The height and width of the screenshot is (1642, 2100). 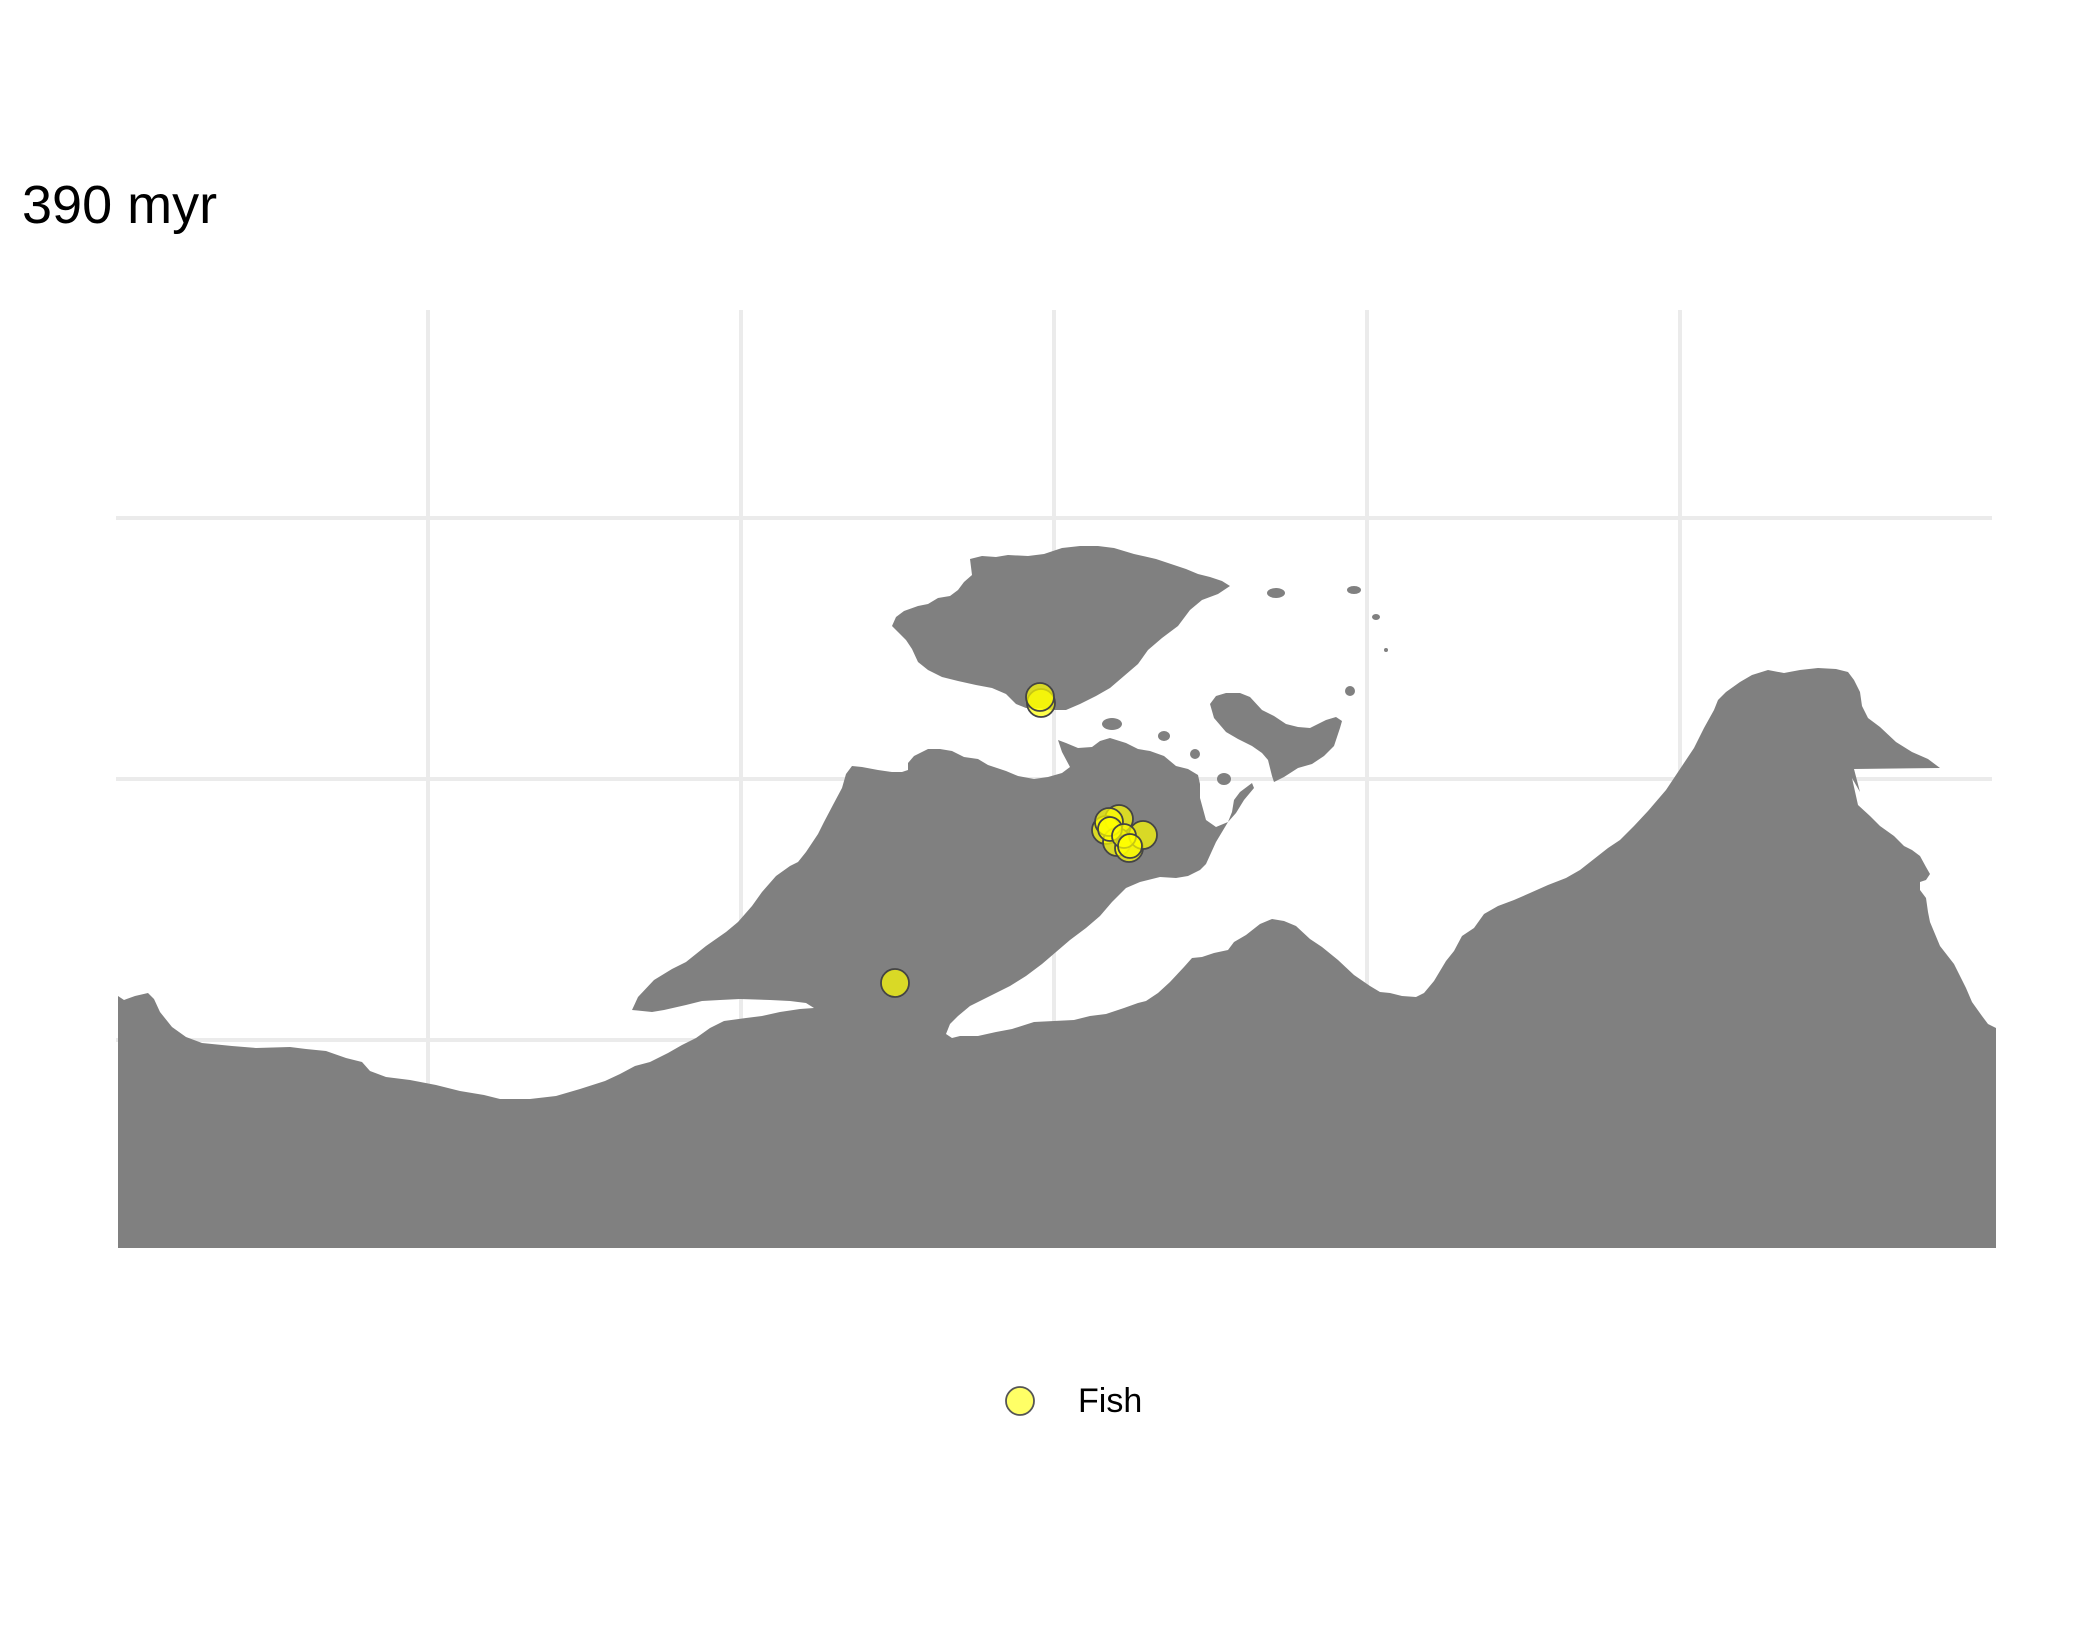 What do you see at coordinates (1061, 628) in the screenshot?
I see `landmass-laurussia` at bounding box center [1061, 628].